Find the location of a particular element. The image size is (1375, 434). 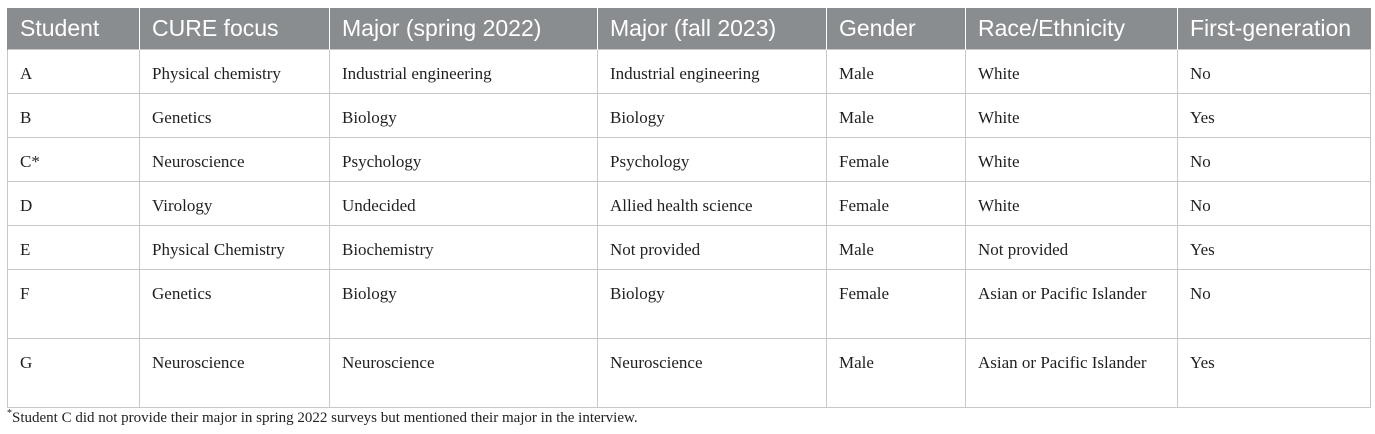

cell-cure-focus: Physical Chemistry is located at coordinates (234, 247).